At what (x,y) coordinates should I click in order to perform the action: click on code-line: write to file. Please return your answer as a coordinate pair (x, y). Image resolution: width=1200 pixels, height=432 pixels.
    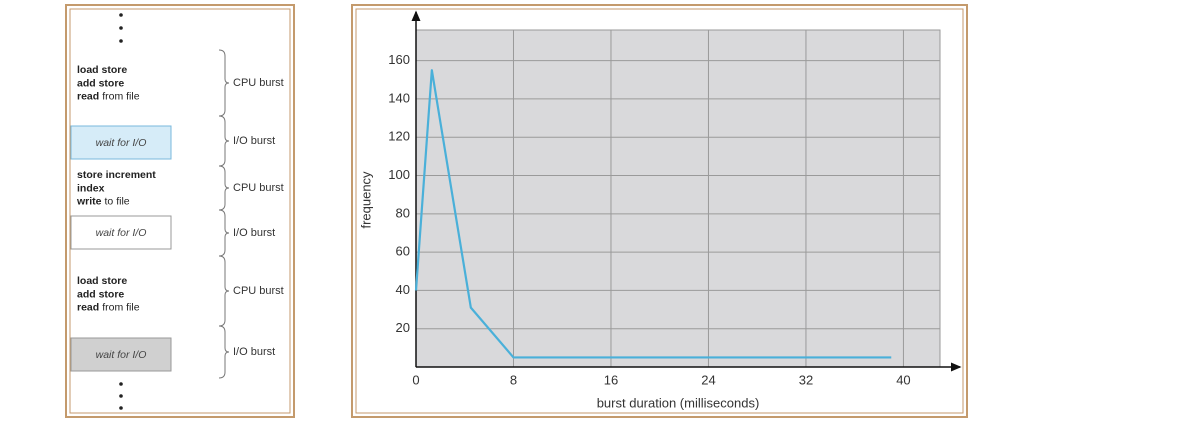
    Looking at the image, I should click on (103, 201).